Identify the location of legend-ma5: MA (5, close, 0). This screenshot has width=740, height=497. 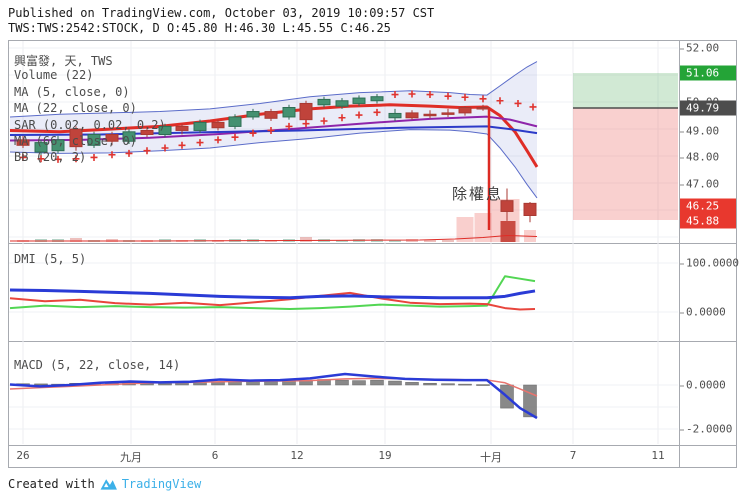
(72, 92).